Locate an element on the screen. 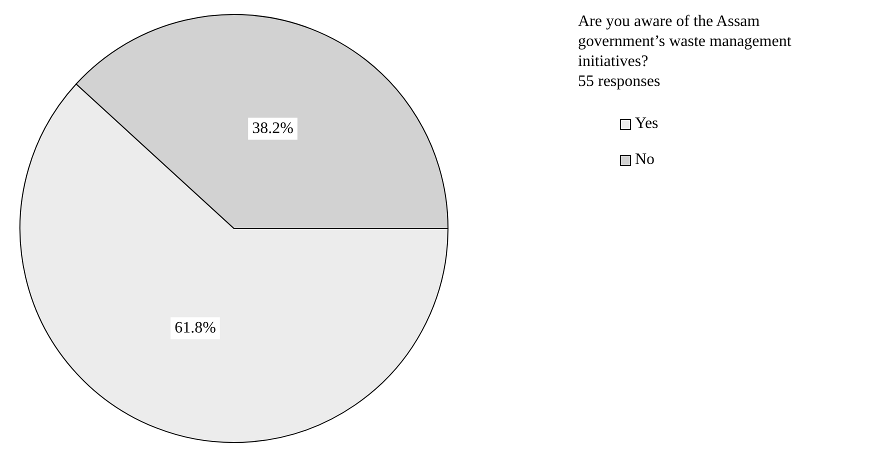 The height and width of the screenshot is (455, 871). text: 55 responses is located at coordinates (620, 82).